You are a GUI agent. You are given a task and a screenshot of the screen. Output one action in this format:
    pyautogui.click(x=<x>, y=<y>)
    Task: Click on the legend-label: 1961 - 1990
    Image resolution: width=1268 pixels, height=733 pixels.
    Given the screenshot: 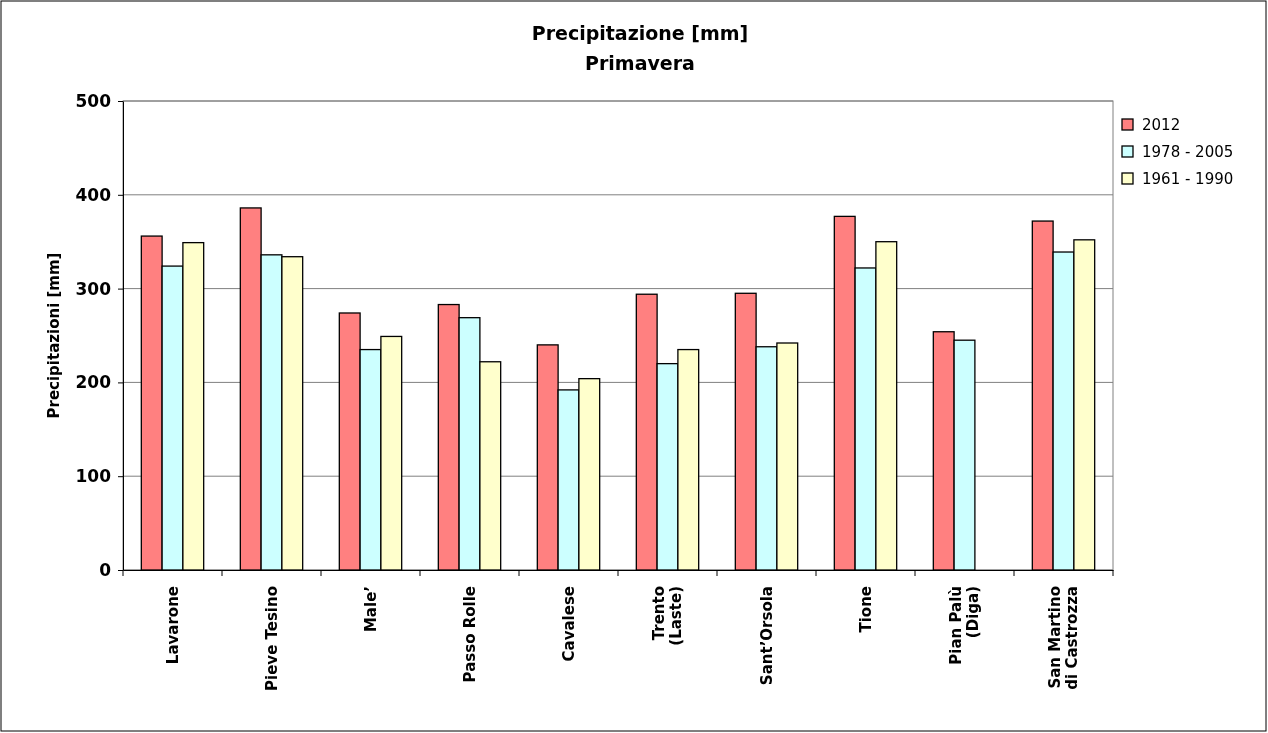 What is the action you would take?
    pyautogui.click(x=1188, y=179)
    